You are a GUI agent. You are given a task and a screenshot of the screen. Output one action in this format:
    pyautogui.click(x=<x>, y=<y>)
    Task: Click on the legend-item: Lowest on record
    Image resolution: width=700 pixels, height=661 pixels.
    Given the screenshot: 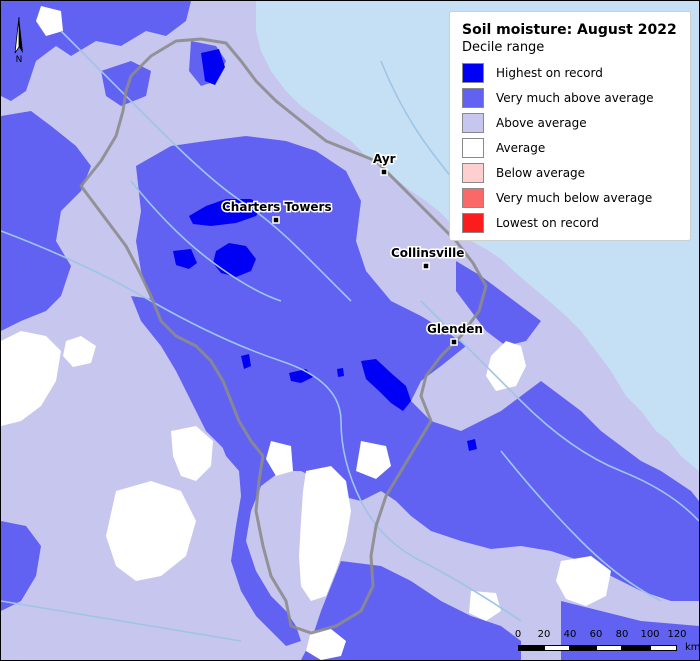 What is the action you would take?
    pyautogui.click(x=571, y=222)
    